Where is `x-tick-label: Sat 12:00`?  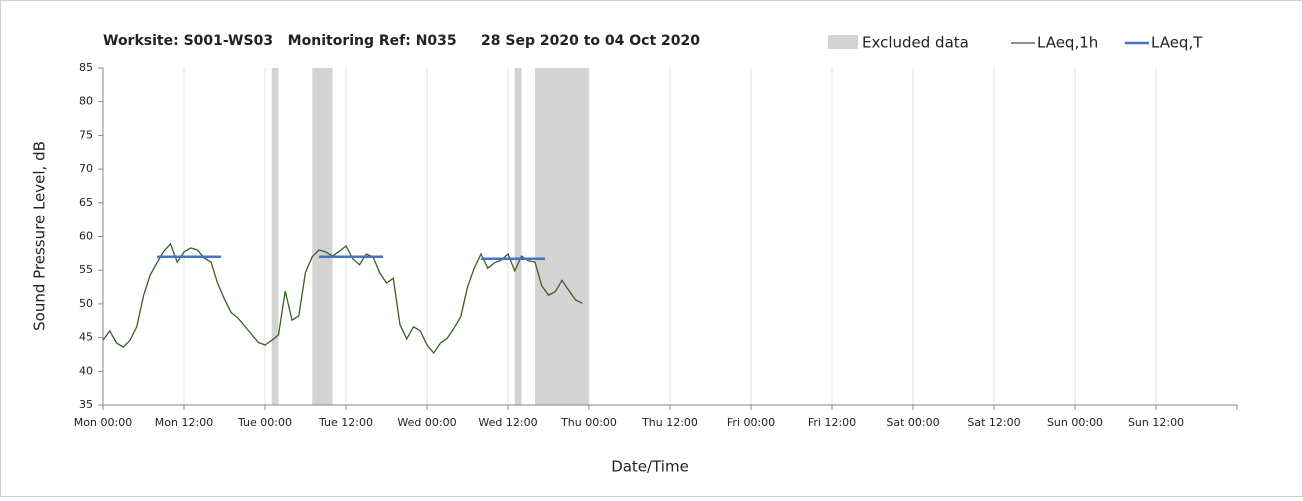 x-tick-label: Sat 12:00 is located at coordinates (993, 422).